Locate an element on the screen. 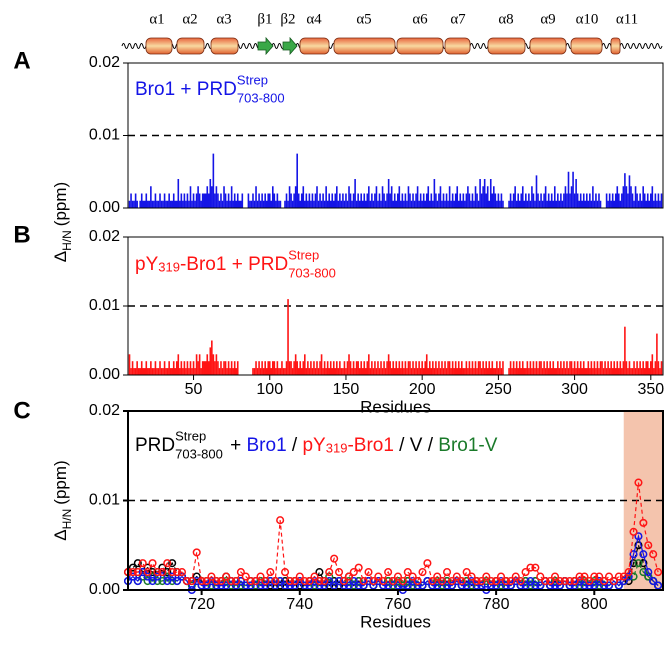  legend-text: Strep is located at coordinates (303, 254).